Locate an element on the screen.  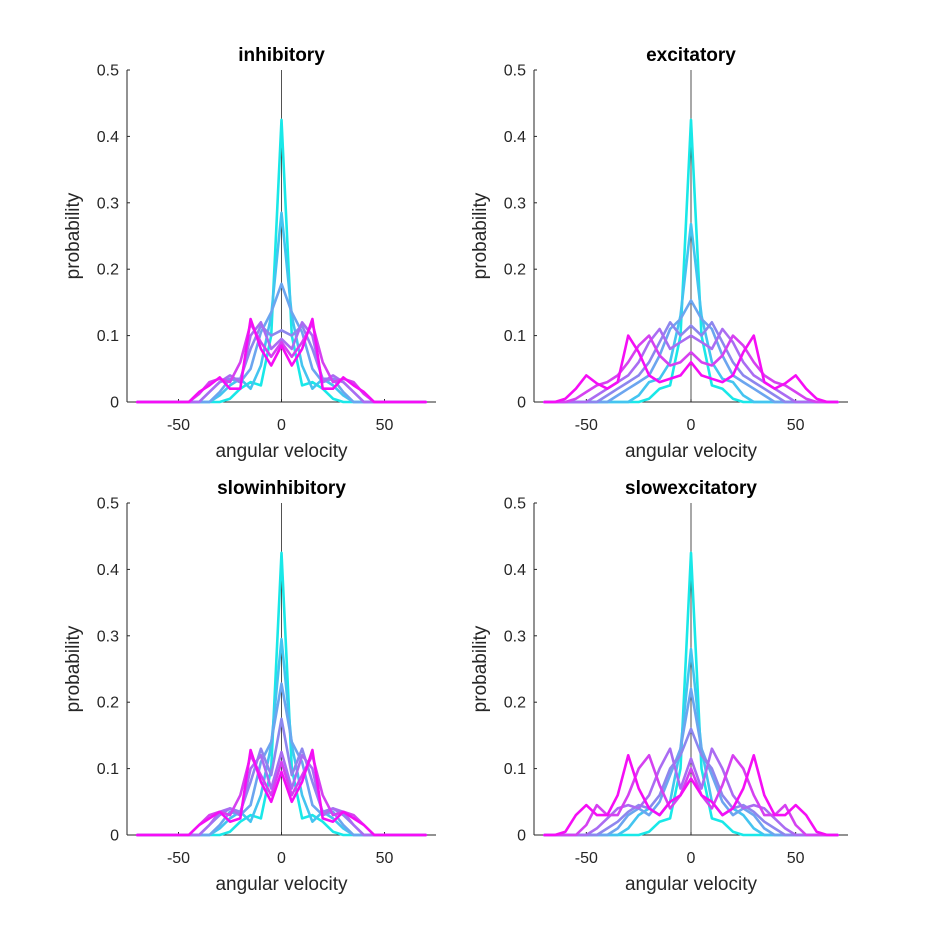
panel-title: slowinhibitory is located at coordinates (281, 488).